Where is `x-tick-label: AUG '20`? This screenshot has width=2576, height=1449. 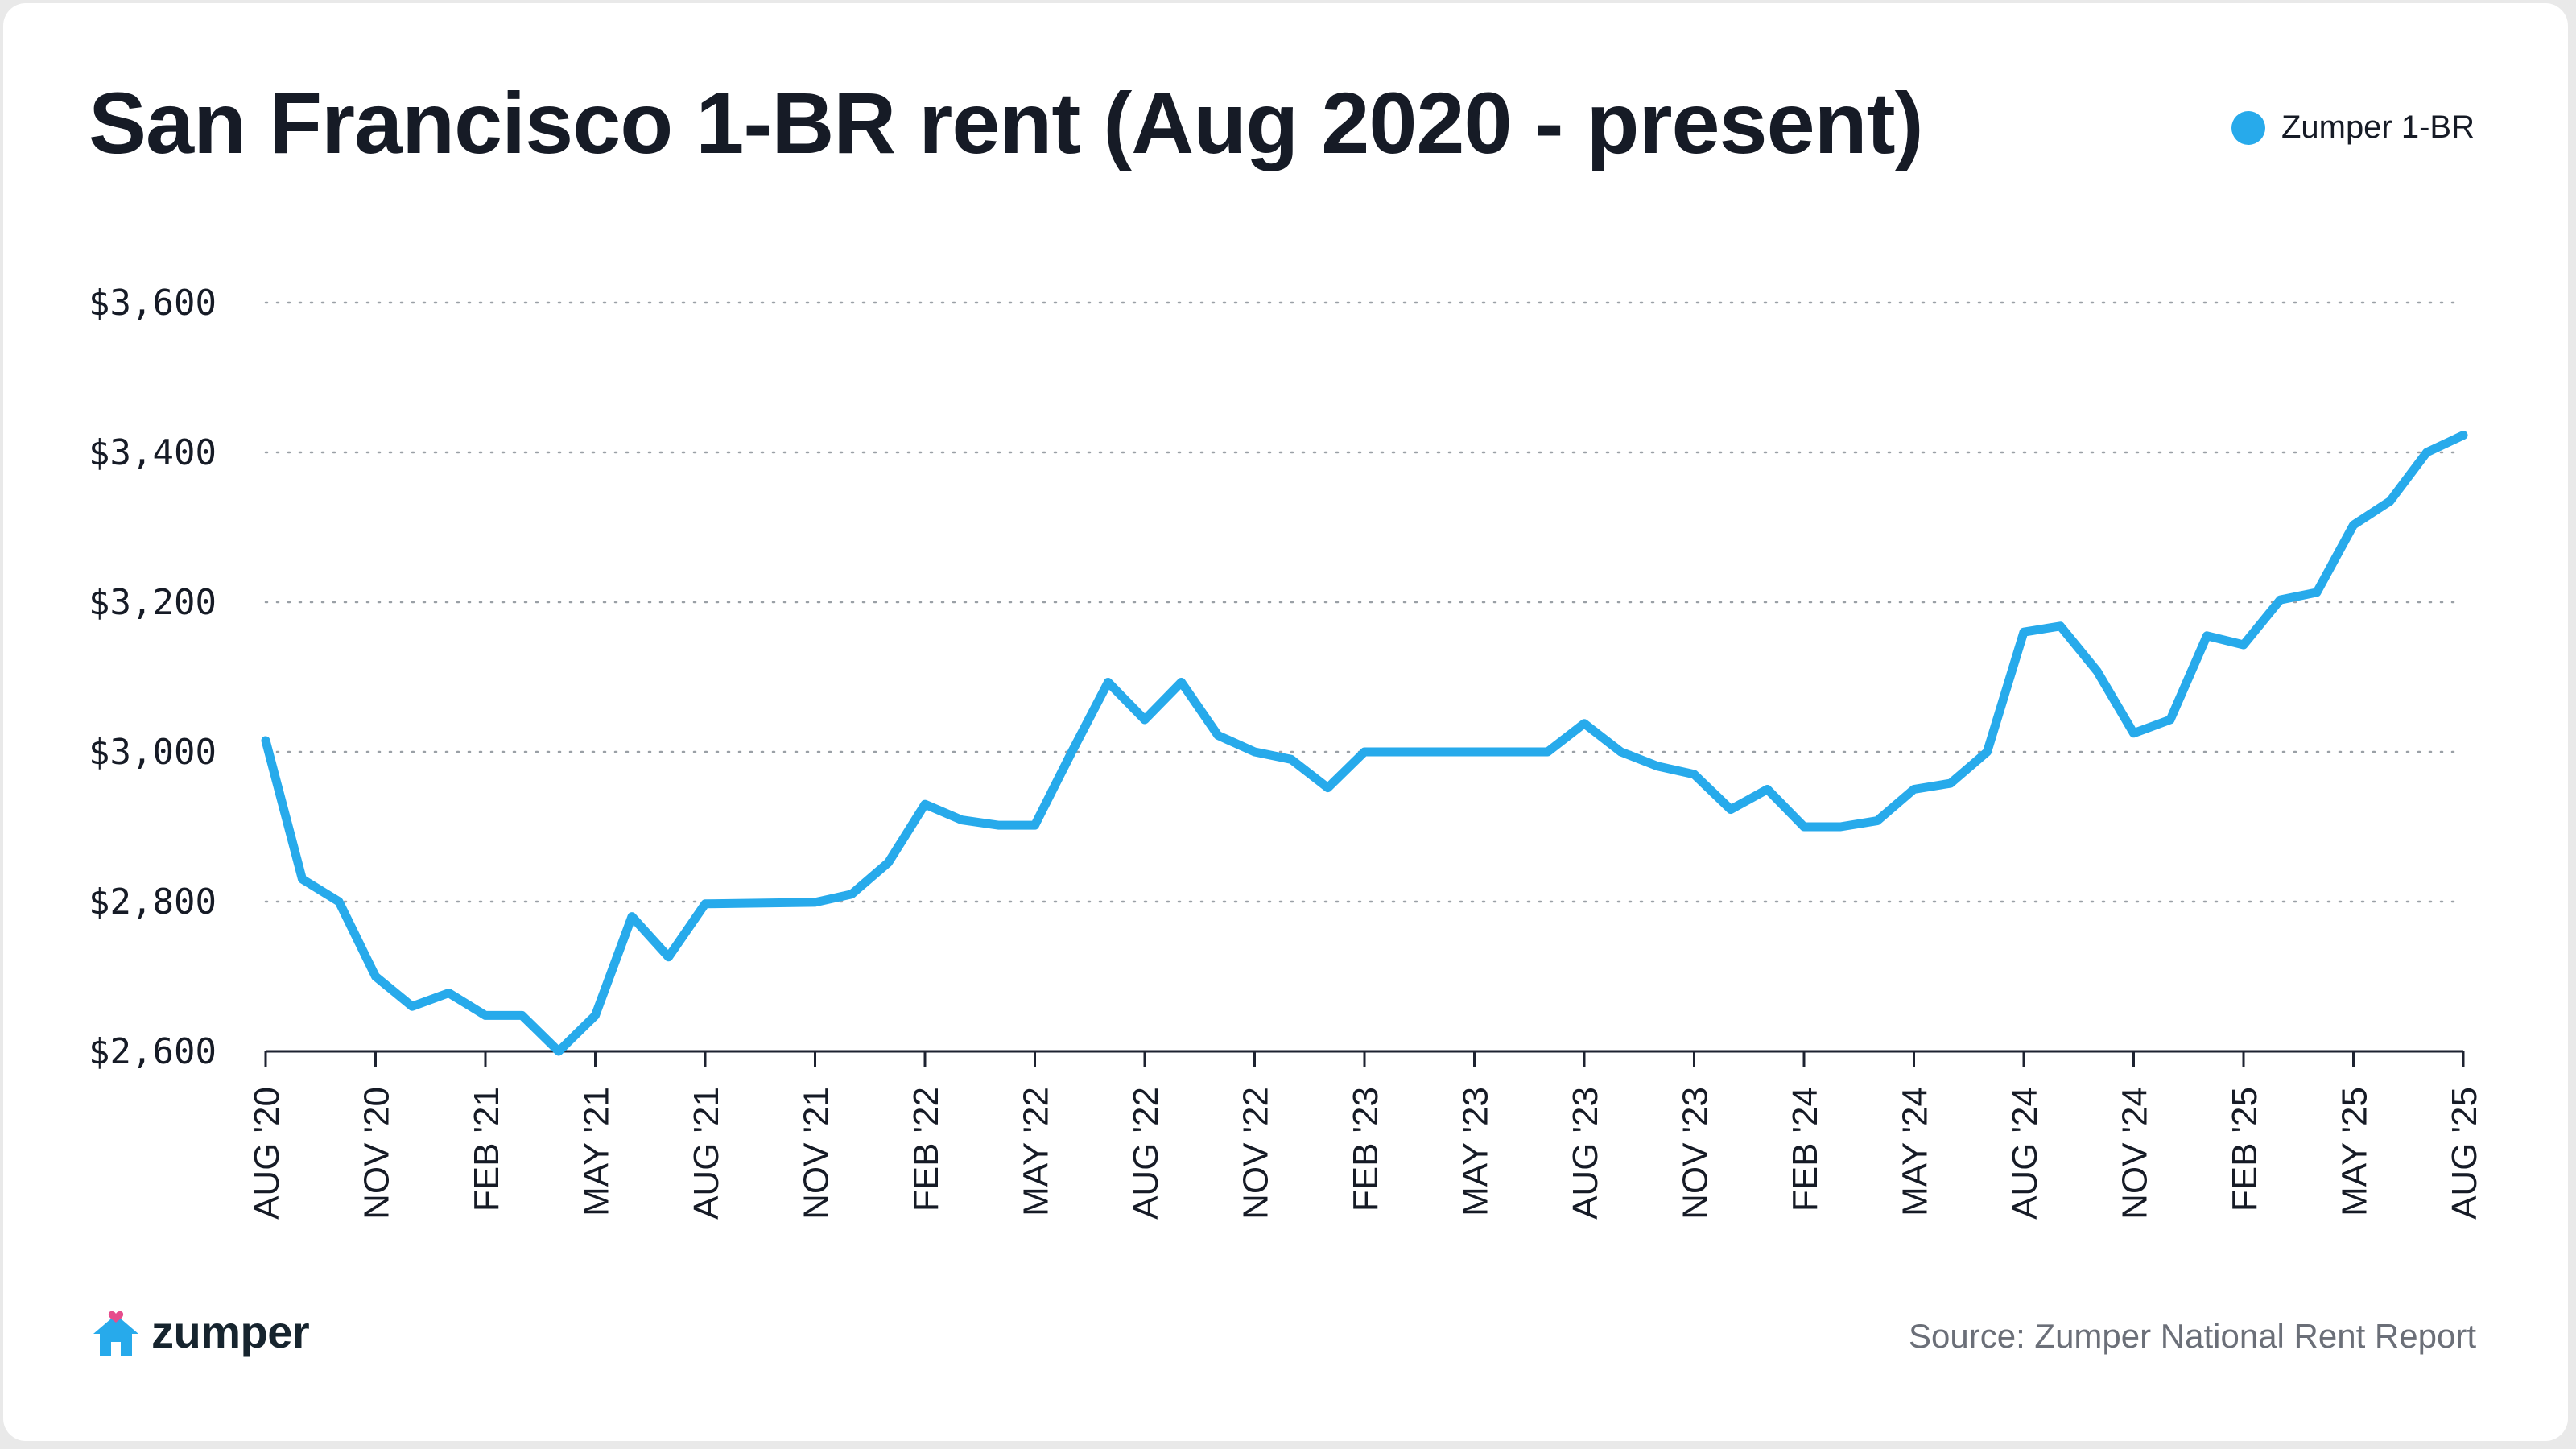
x-tick-label: AUG '20 is located at coordinates (267, 1153).